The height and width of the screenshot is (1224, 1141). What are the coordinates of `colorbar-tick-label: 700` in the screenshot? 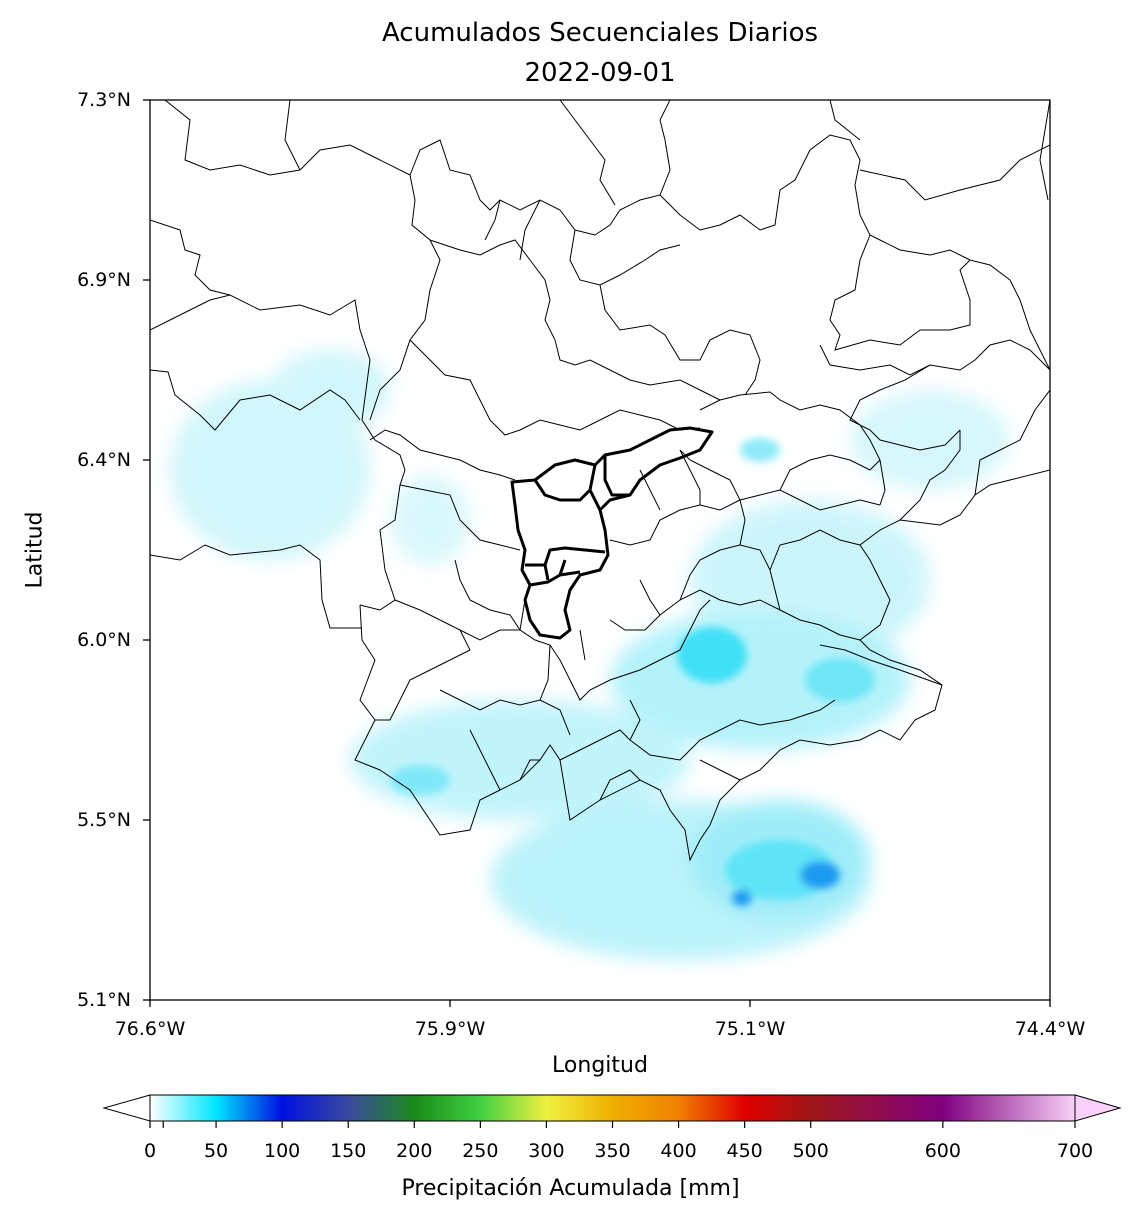 It's located at (1075, 1151).